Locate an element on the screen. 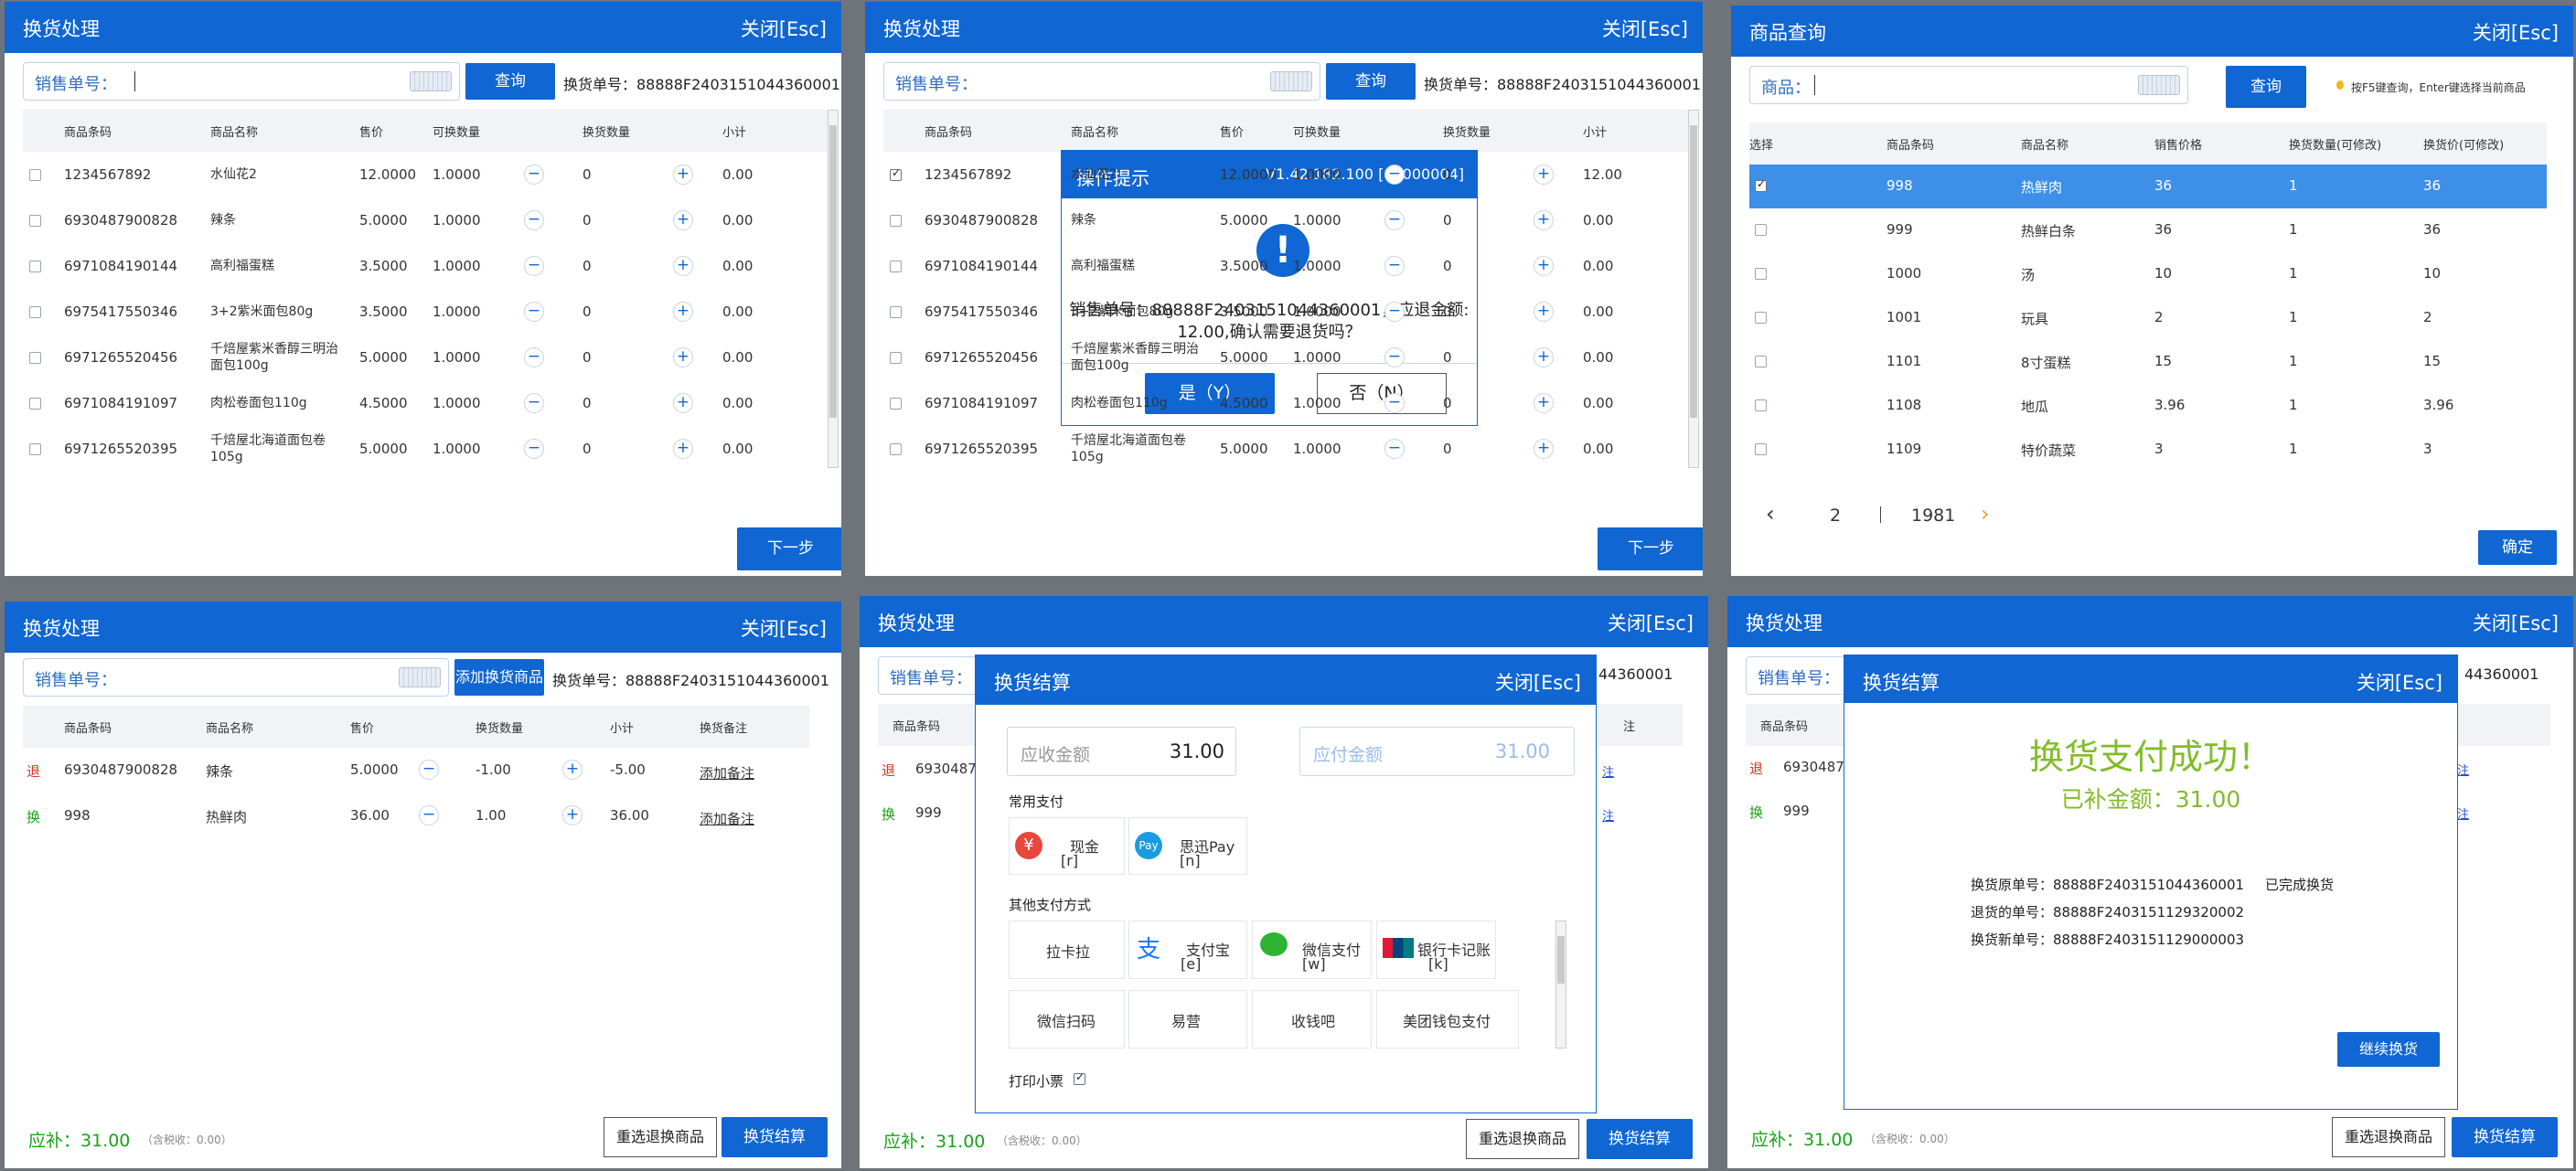  print-receipt-checkbox is located at coordinates (1079, 1077).